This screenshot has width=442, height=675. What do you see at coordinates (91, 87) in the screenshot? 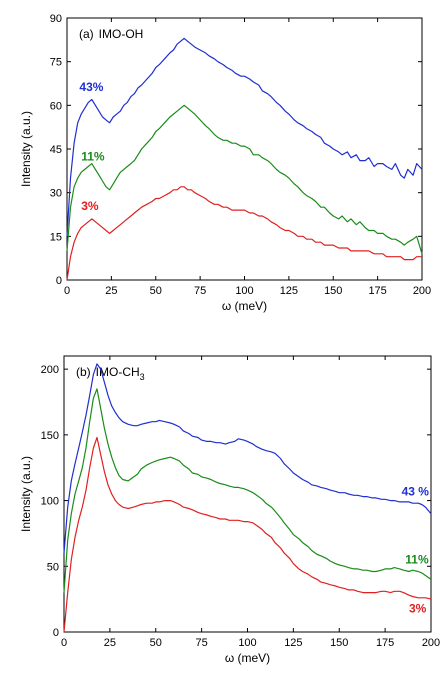
I see `series-label-0-0: 43%` at bounding box center [91, 87].